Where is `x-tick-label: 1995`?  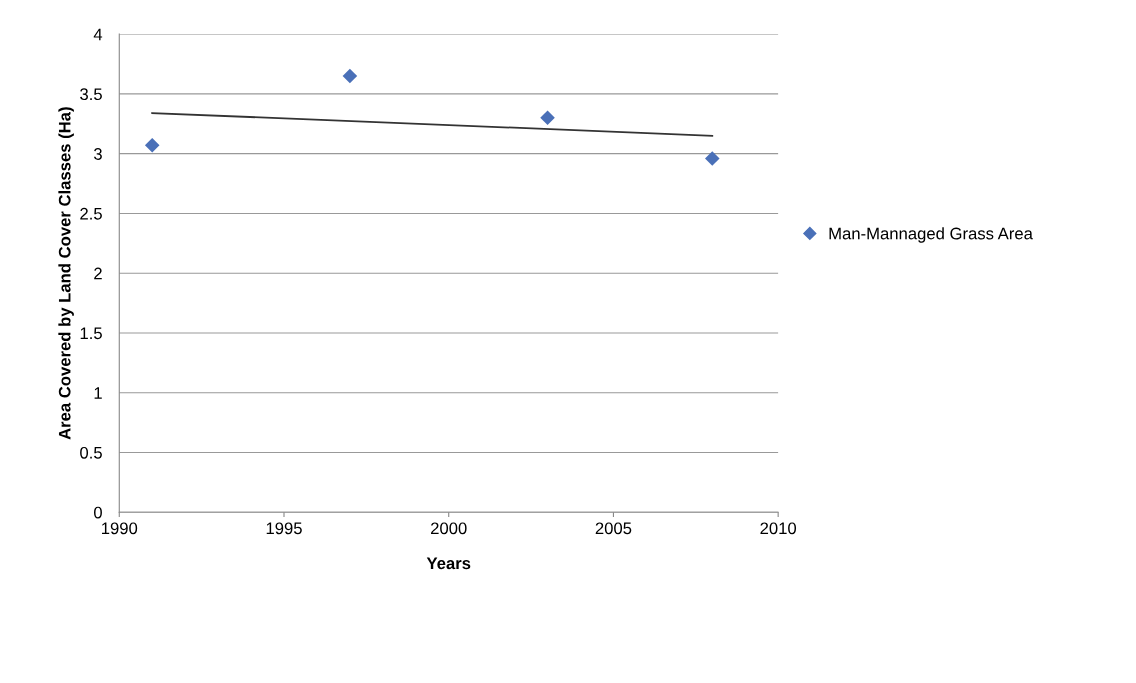
x-tick-label: 1995 is located at coordinates (284, 528).